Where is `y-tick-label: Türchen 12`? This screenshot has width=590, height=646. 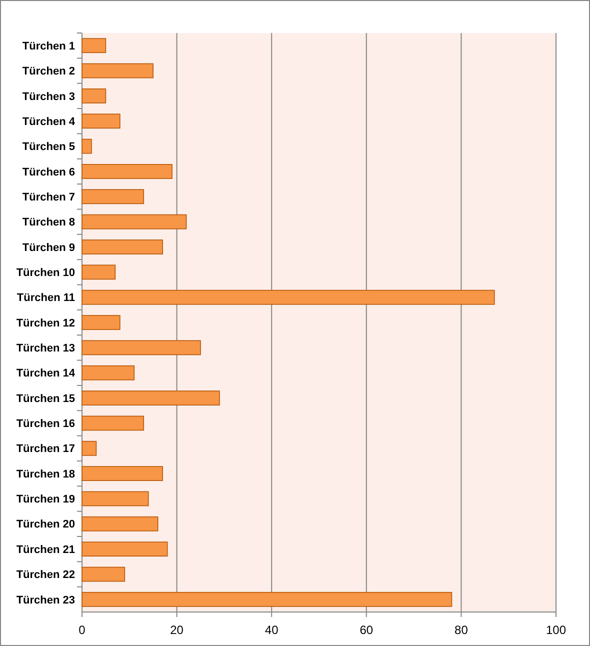 y-tick-label: Türchen 12 is located at coordinates (45, 323).